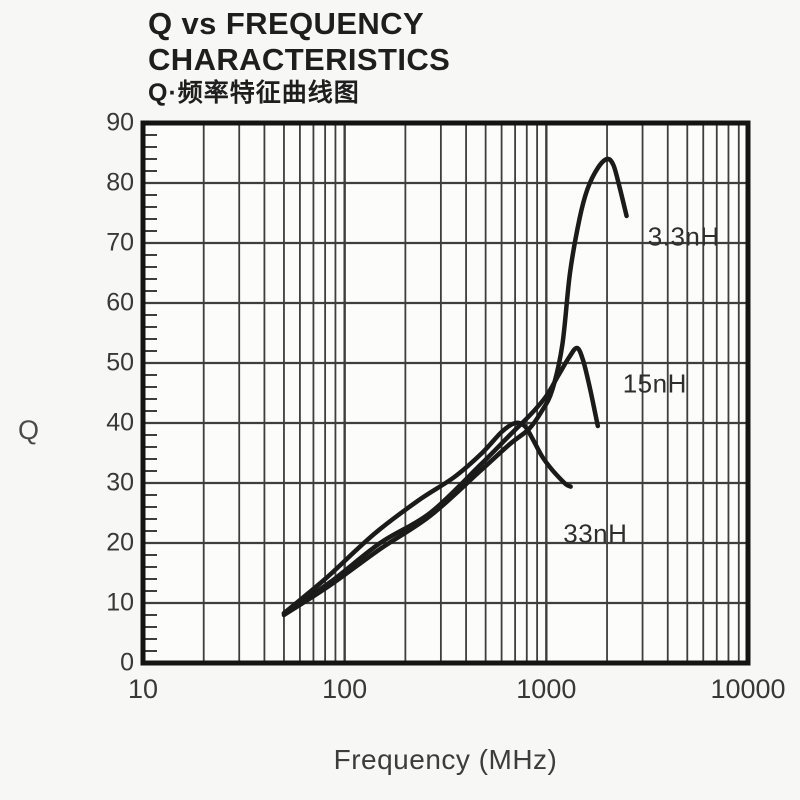 Image resolution: width=800 pixels, height=800 pixels. I want to click on y-tick-label-30: 30, so click(120, 482).